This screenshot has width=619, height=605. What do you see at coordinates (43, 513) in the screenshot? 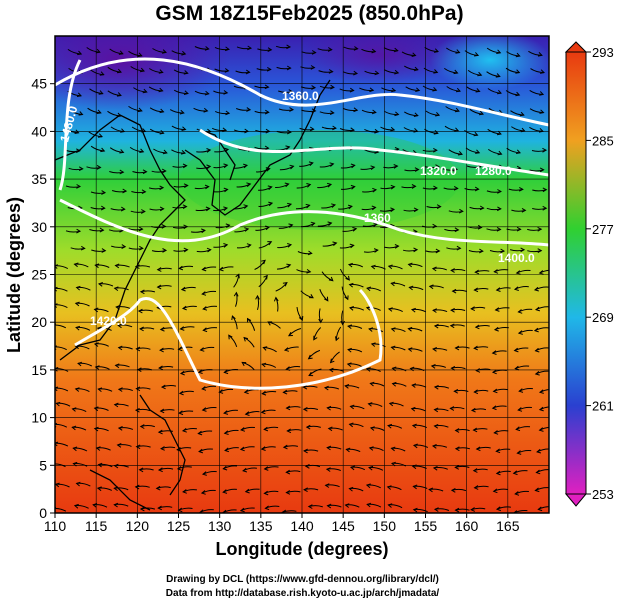
I see `y-tick-label: 0` at bounding box center [43, 513].